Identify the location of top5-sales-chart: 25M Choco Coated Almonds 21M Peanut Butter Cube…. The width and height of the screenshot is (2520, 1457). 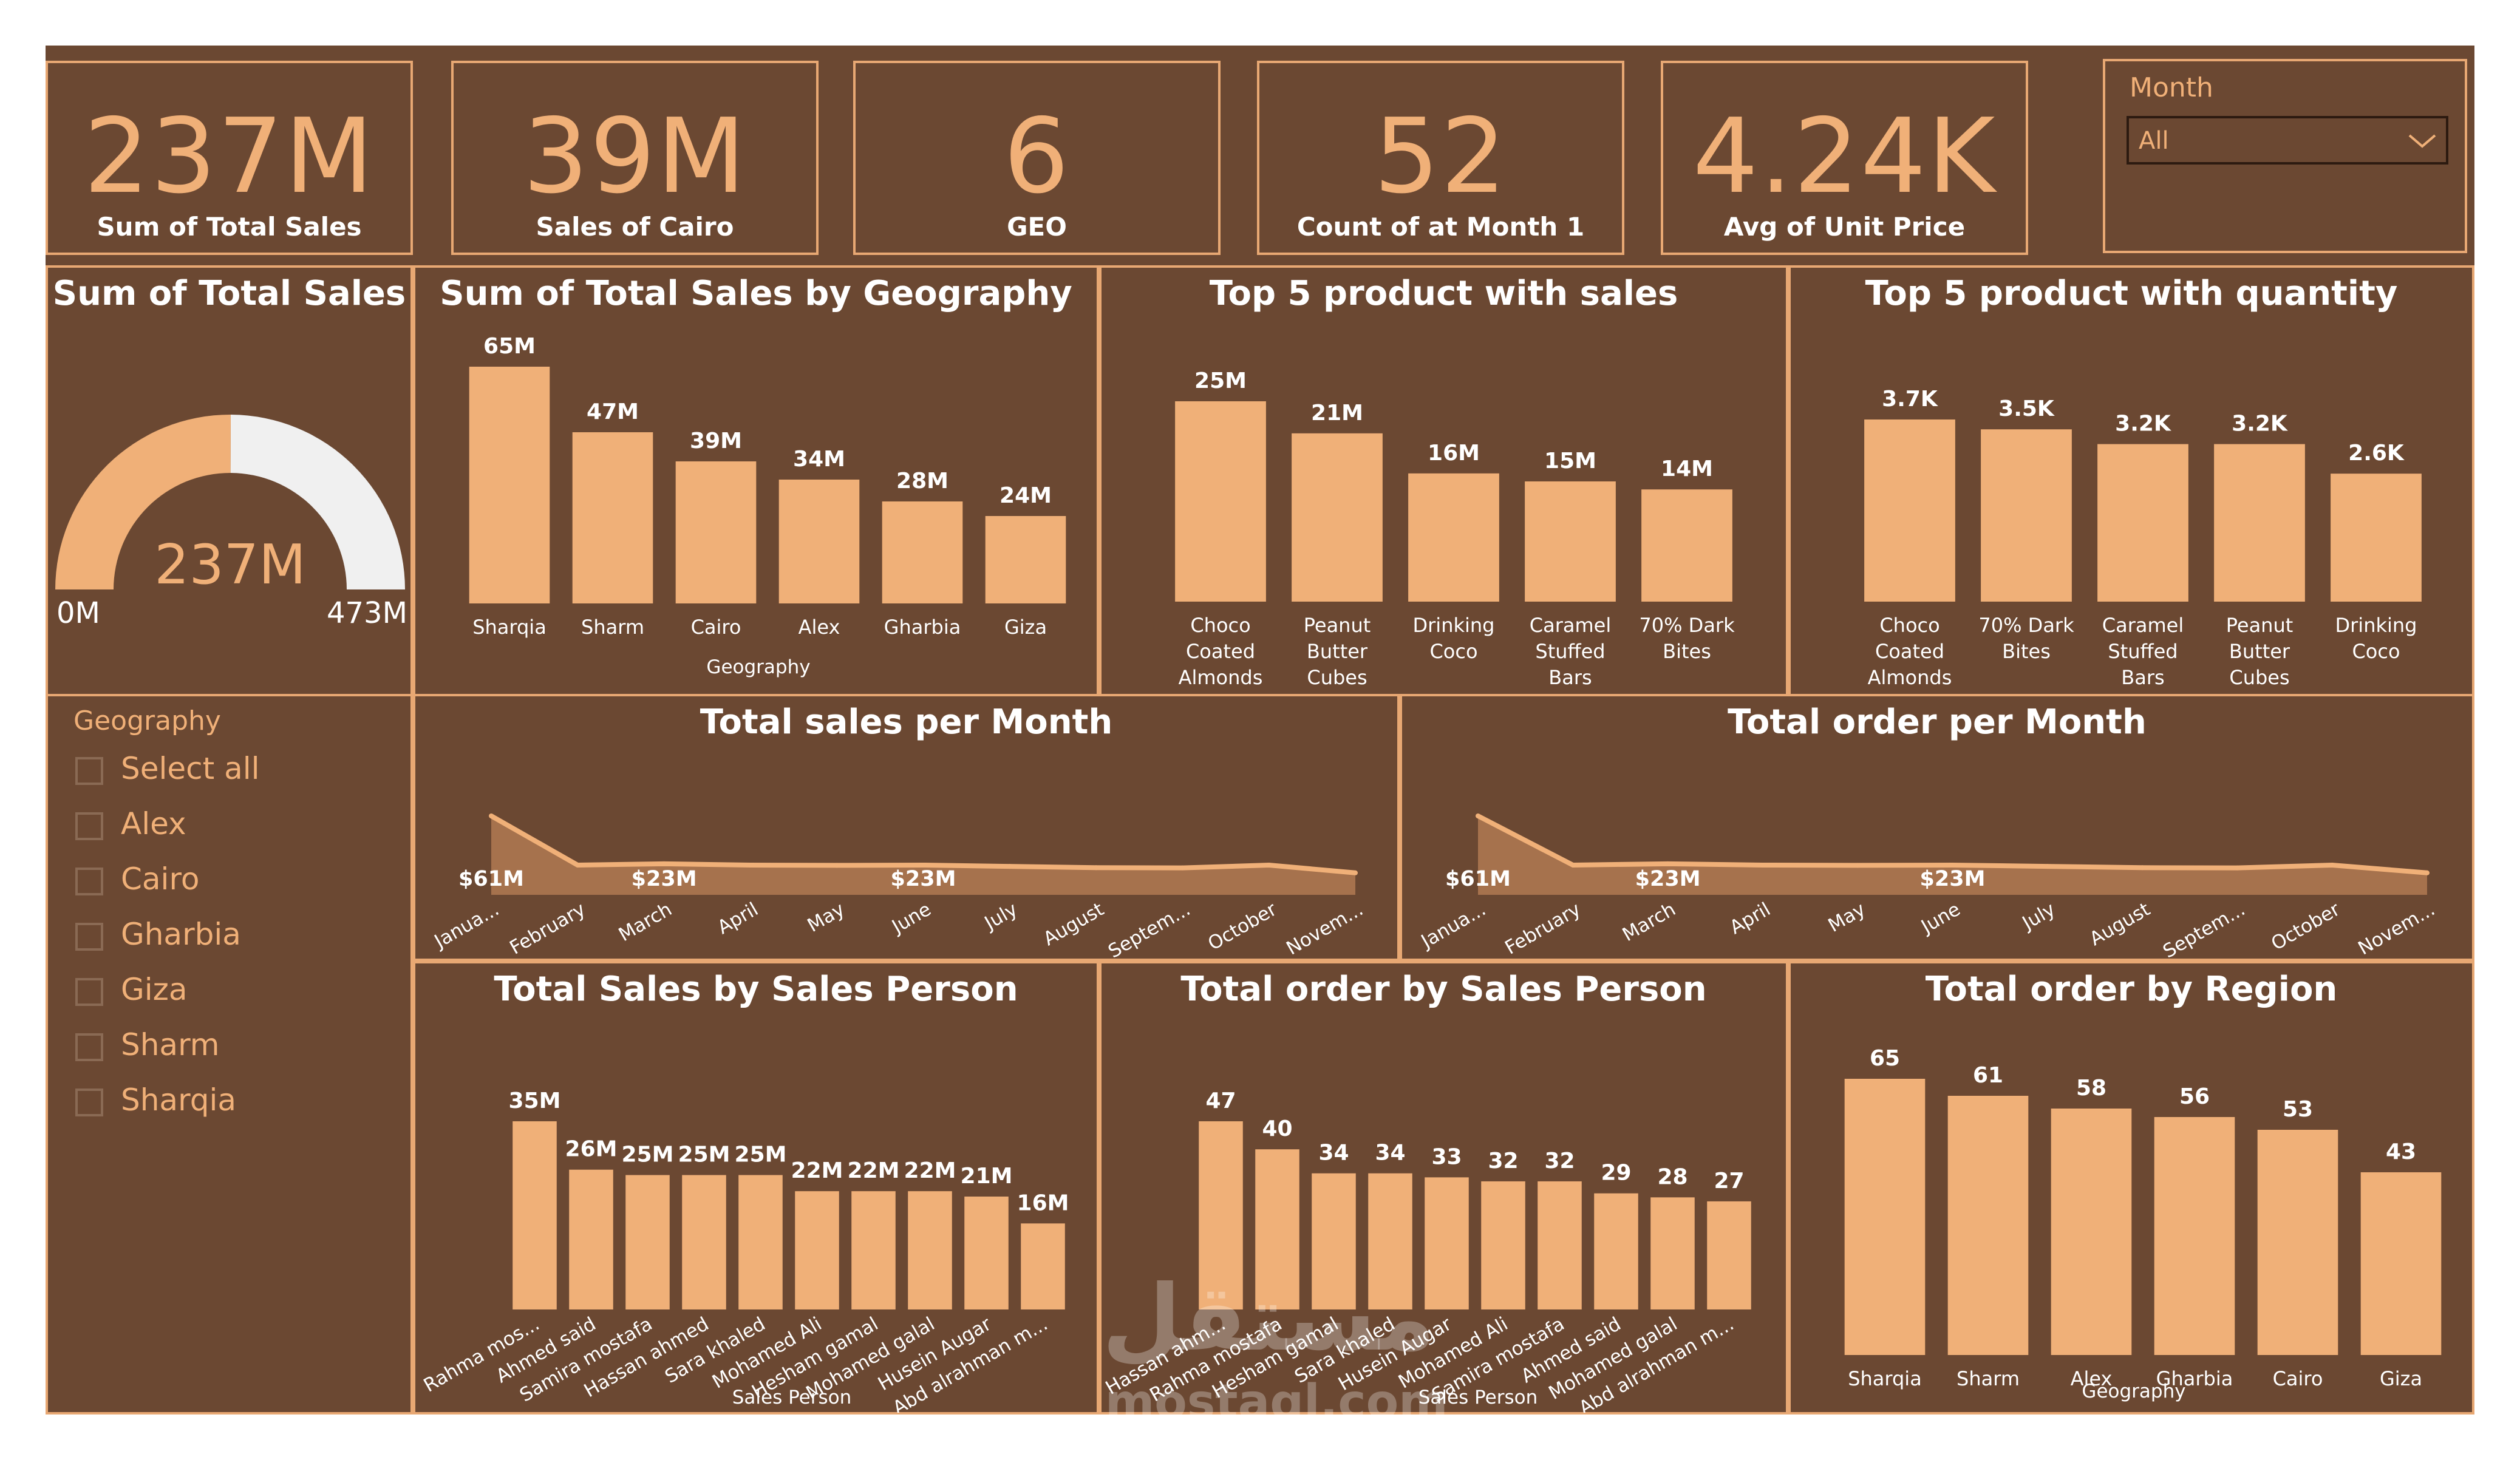
(1444, 510).